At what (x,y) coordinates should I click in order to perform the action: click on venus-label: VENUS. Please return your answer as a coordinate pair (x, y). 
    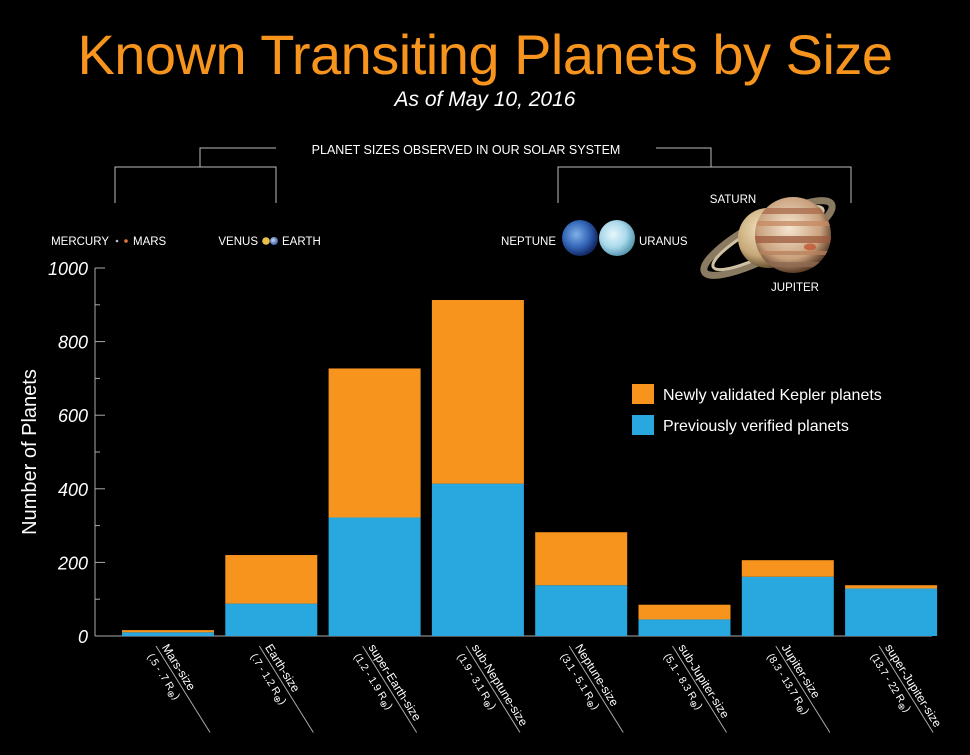
    Looking at the image, I should click on (238, 242).